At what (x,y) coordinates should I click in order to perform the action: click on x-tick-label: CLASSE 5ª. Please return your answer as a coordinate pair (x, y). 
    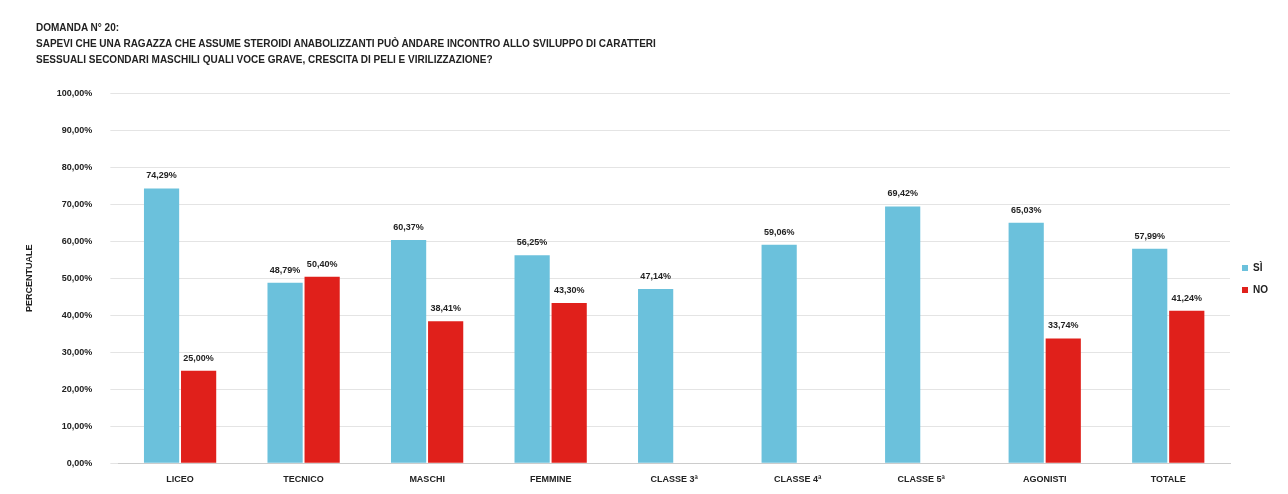
    Looking at the image, I should click on (921, 479).